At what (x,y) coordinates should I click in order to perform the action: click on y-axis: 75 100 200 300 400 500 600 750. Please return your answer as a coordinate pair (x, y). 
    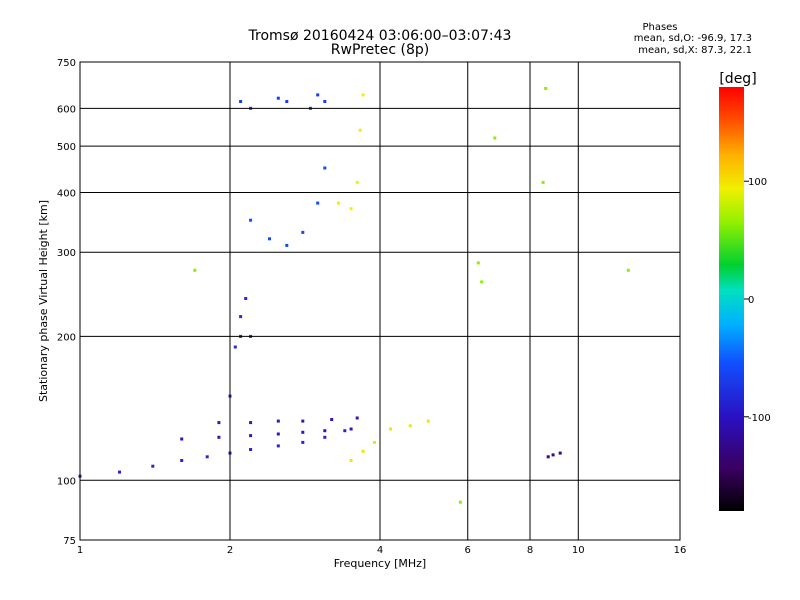
    Looking at the image, I should click on (66, 302).